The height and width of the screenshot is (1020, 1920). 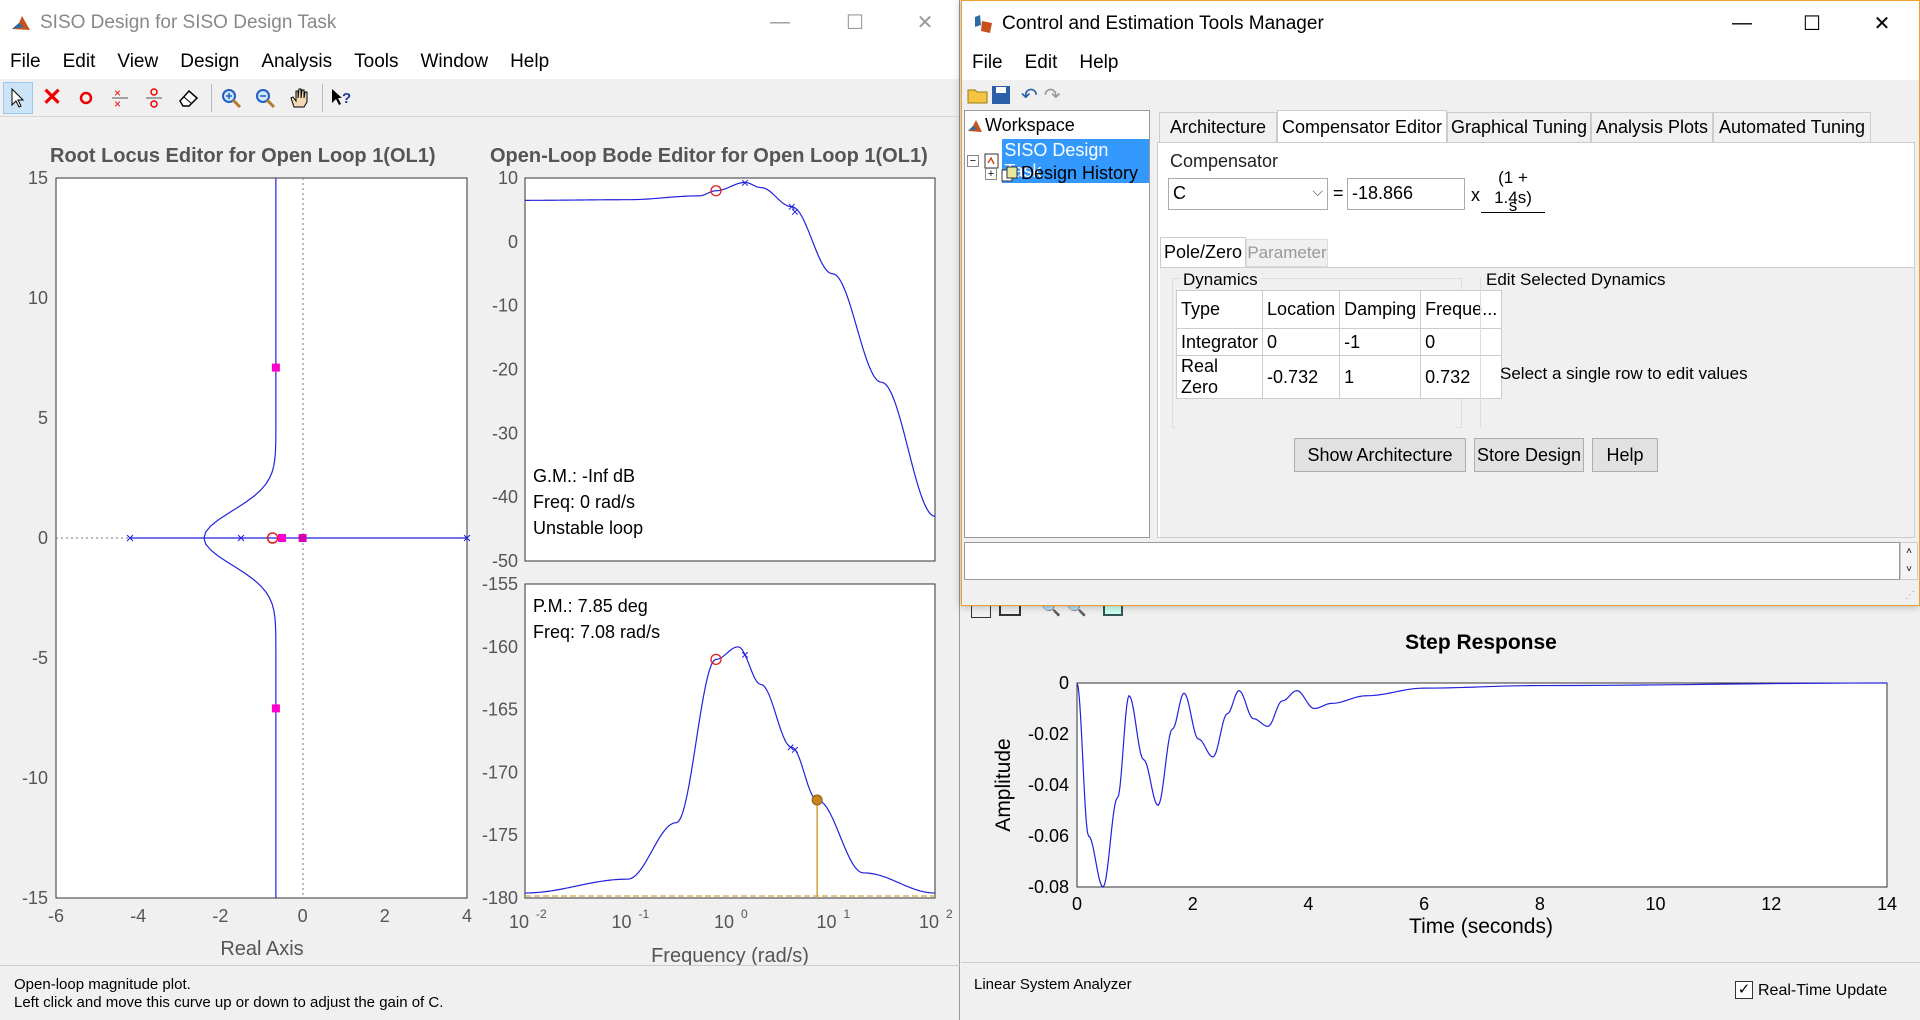 I want to click on step-x-tick-label: 14, so click(x=1887, y=904).